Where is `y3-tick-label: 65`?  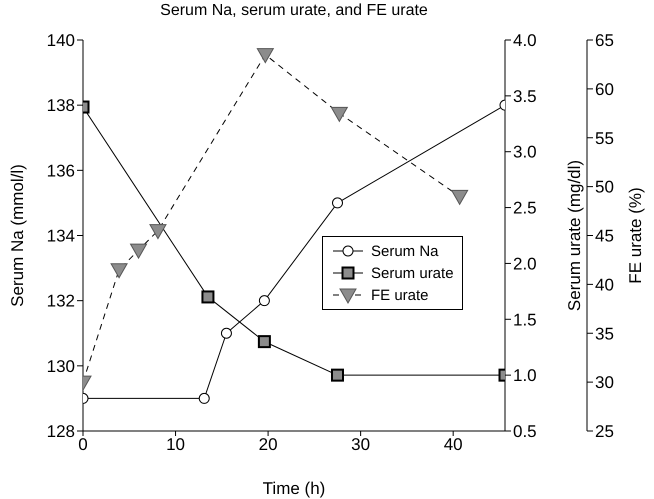 y3-tick-label: 65 is located at coordinates (604, 40).